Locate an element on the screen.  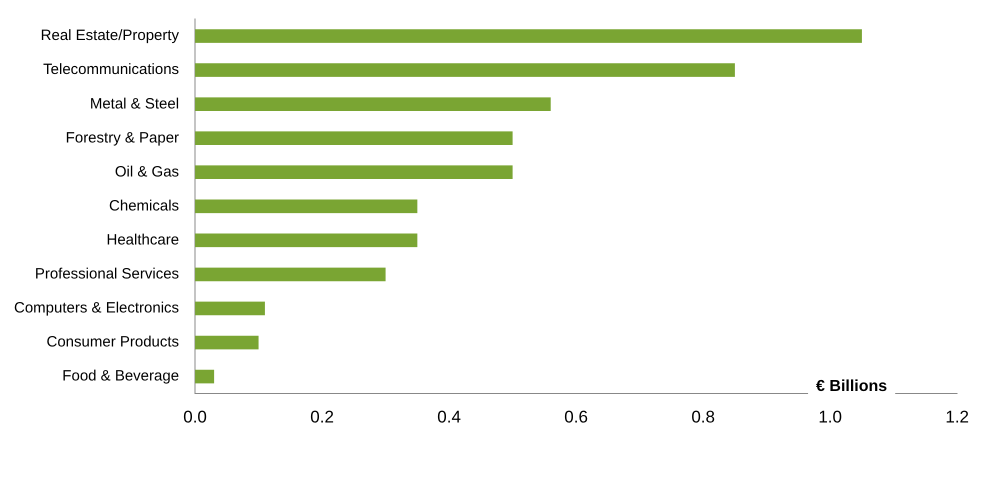
y-tick-label: Food & Beverage is located at coordinates (121, 376).